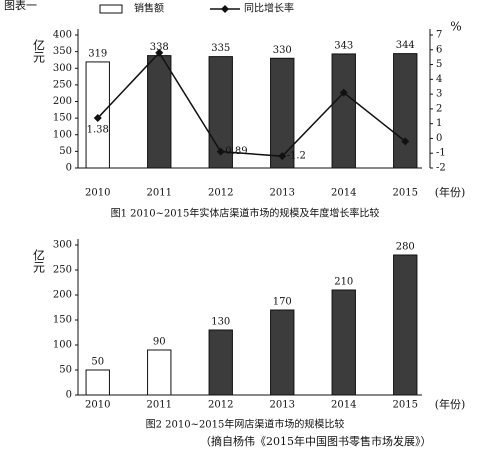 Image resolution: width=490 pixels, height=458 pixels. I want to click on bar-value-label: 338, so click(159, 47).